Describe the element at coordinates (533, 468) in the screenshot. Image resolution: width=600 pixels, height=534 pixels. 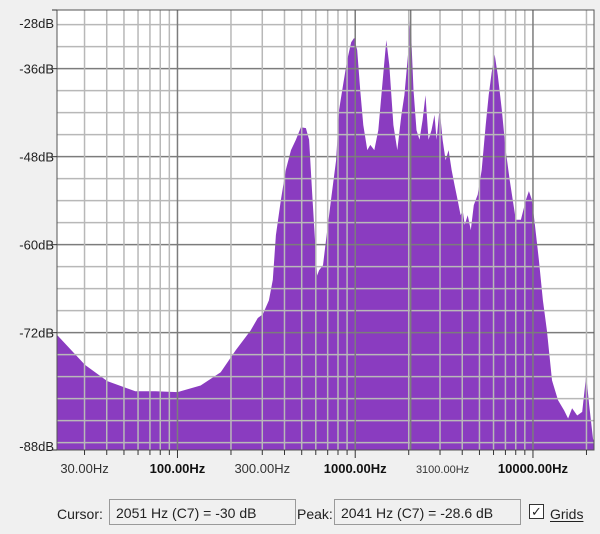
I see `x-tick-label: 10000.00Hz` at that location.